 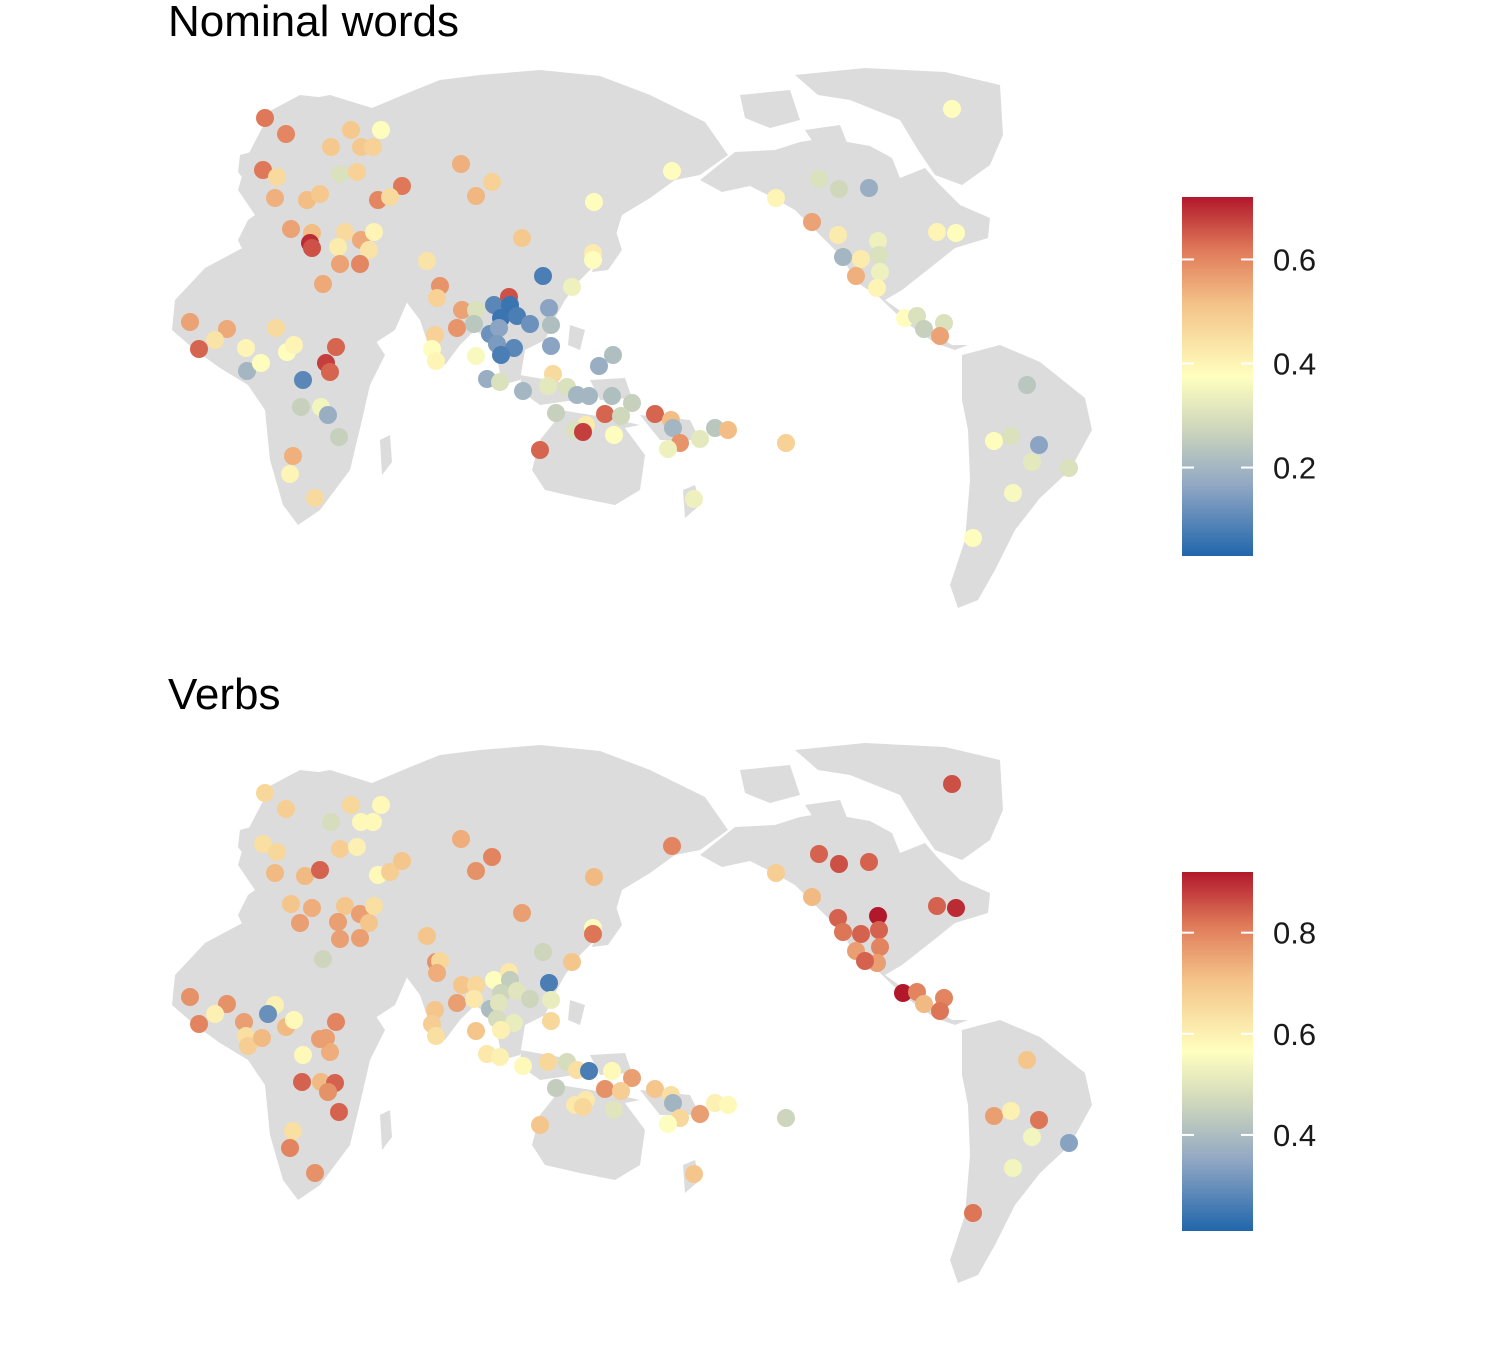 What do you see at coordinates (1294, 468) in the screenshot?
I see `legend-tick-label: 0.2` at bounding box center [1294, 468].